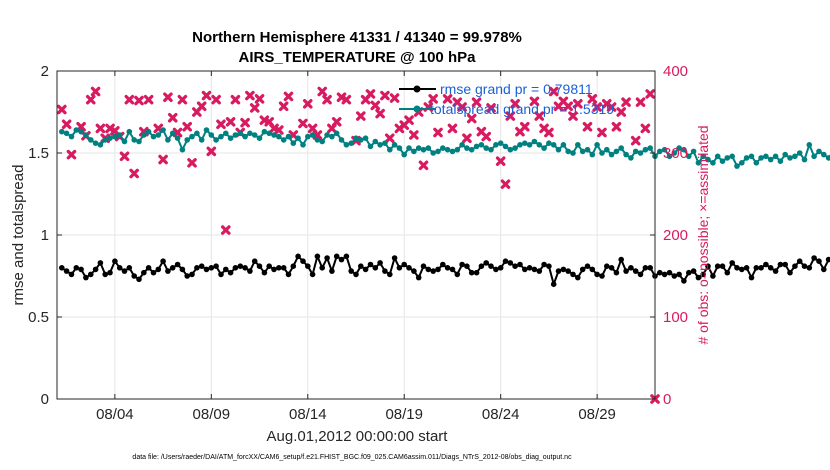 Image resolution: width=830 pixels, height=470 pixels. What do you see at coordinates (212, 414) in the screenshot?
I see `x-tick-label: 08/09` at bounding box center [212, 414].